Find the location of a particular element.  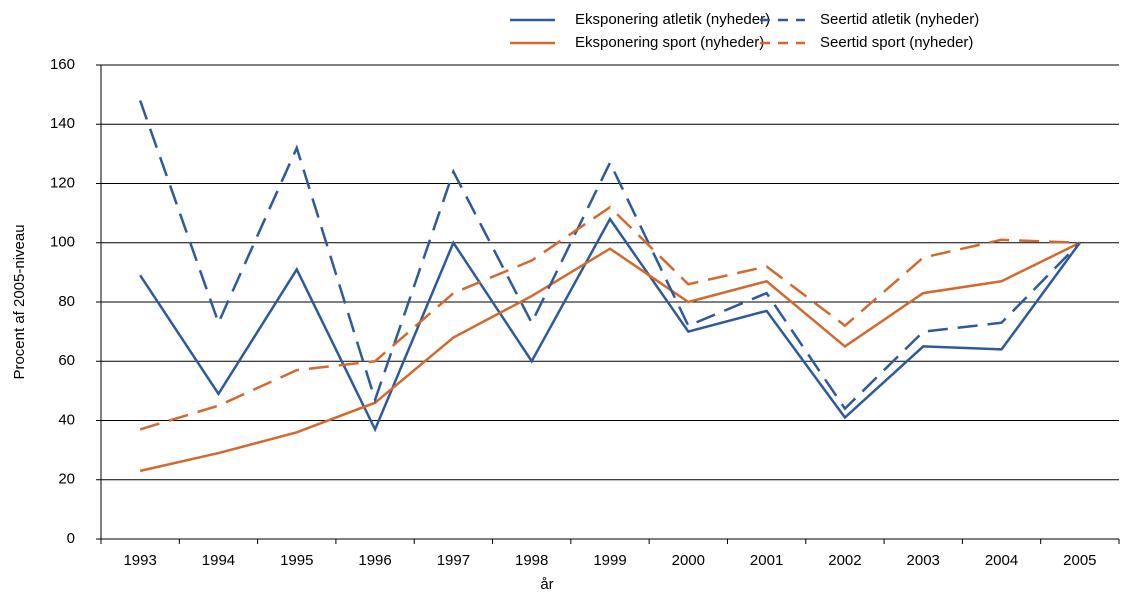

x-tick-label: 2004 is located at coordinates (1001, 560).